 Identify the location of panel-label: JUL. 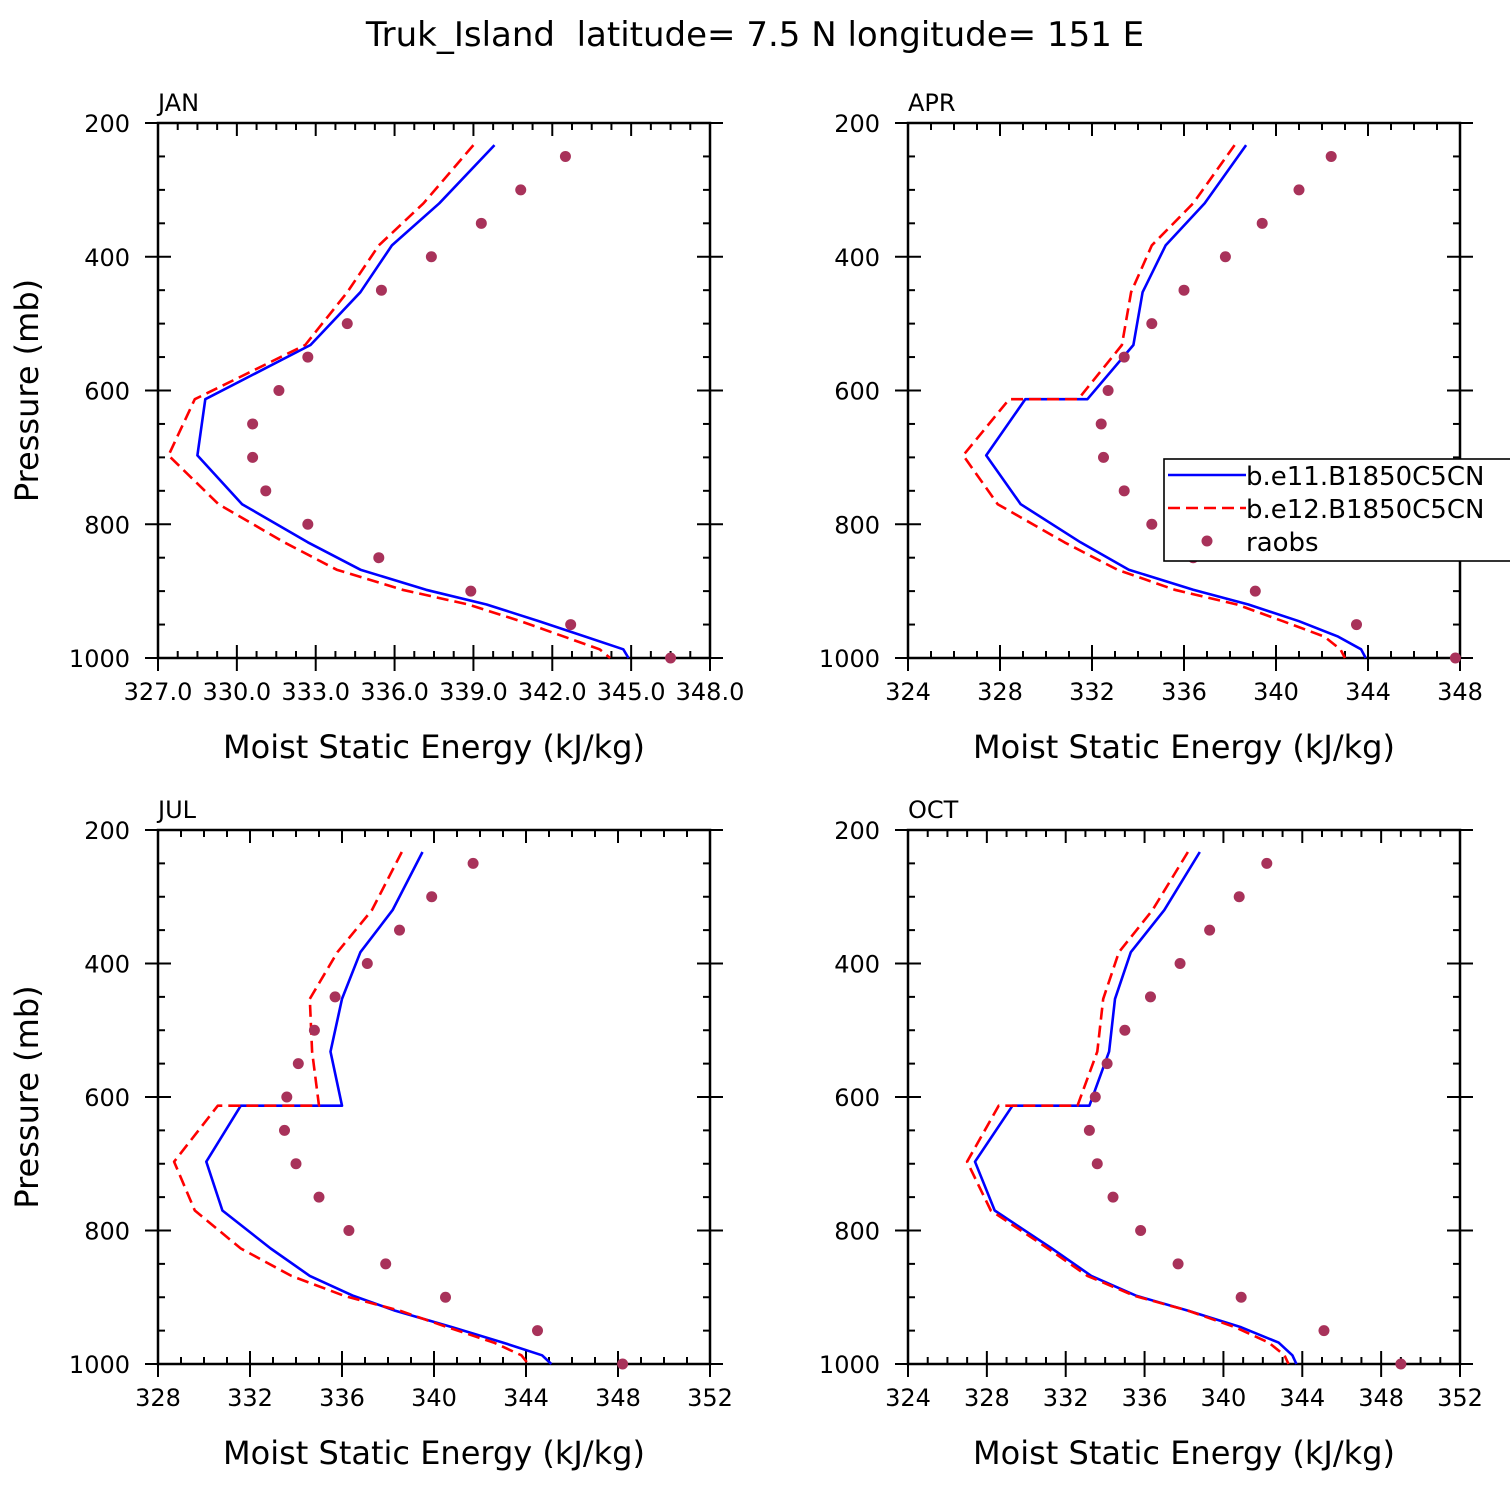
(176, 810).